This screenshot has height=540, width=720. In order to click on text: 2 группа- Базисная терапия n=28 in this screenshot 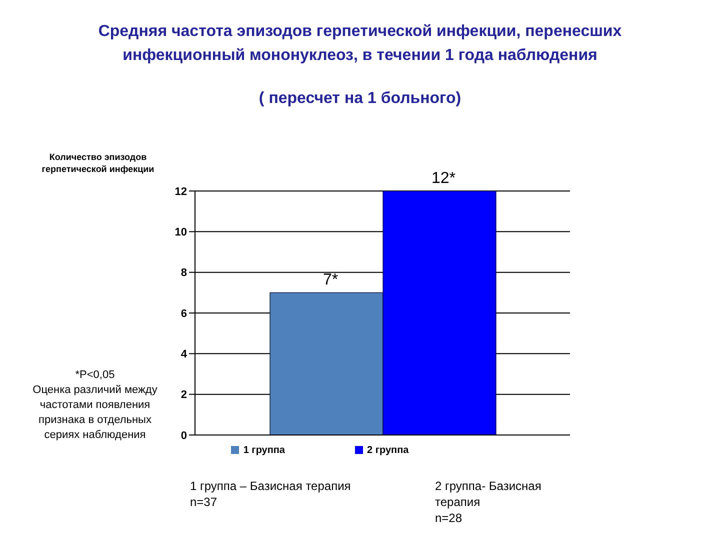, I will do `click(488, 502)`.